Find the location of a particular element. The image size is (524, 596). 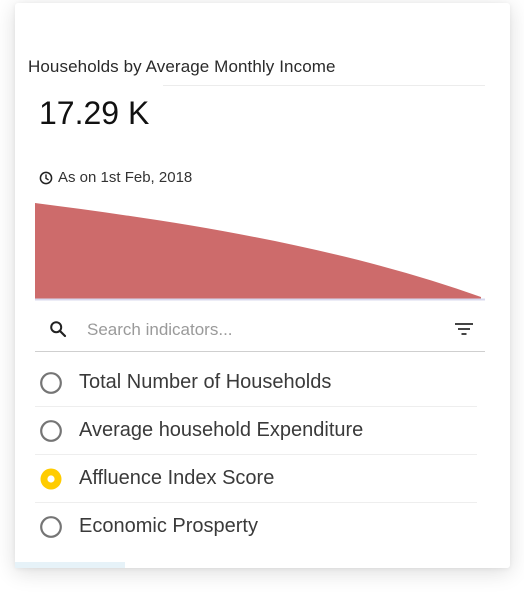

search-icon is located at coordinates (58, 329).